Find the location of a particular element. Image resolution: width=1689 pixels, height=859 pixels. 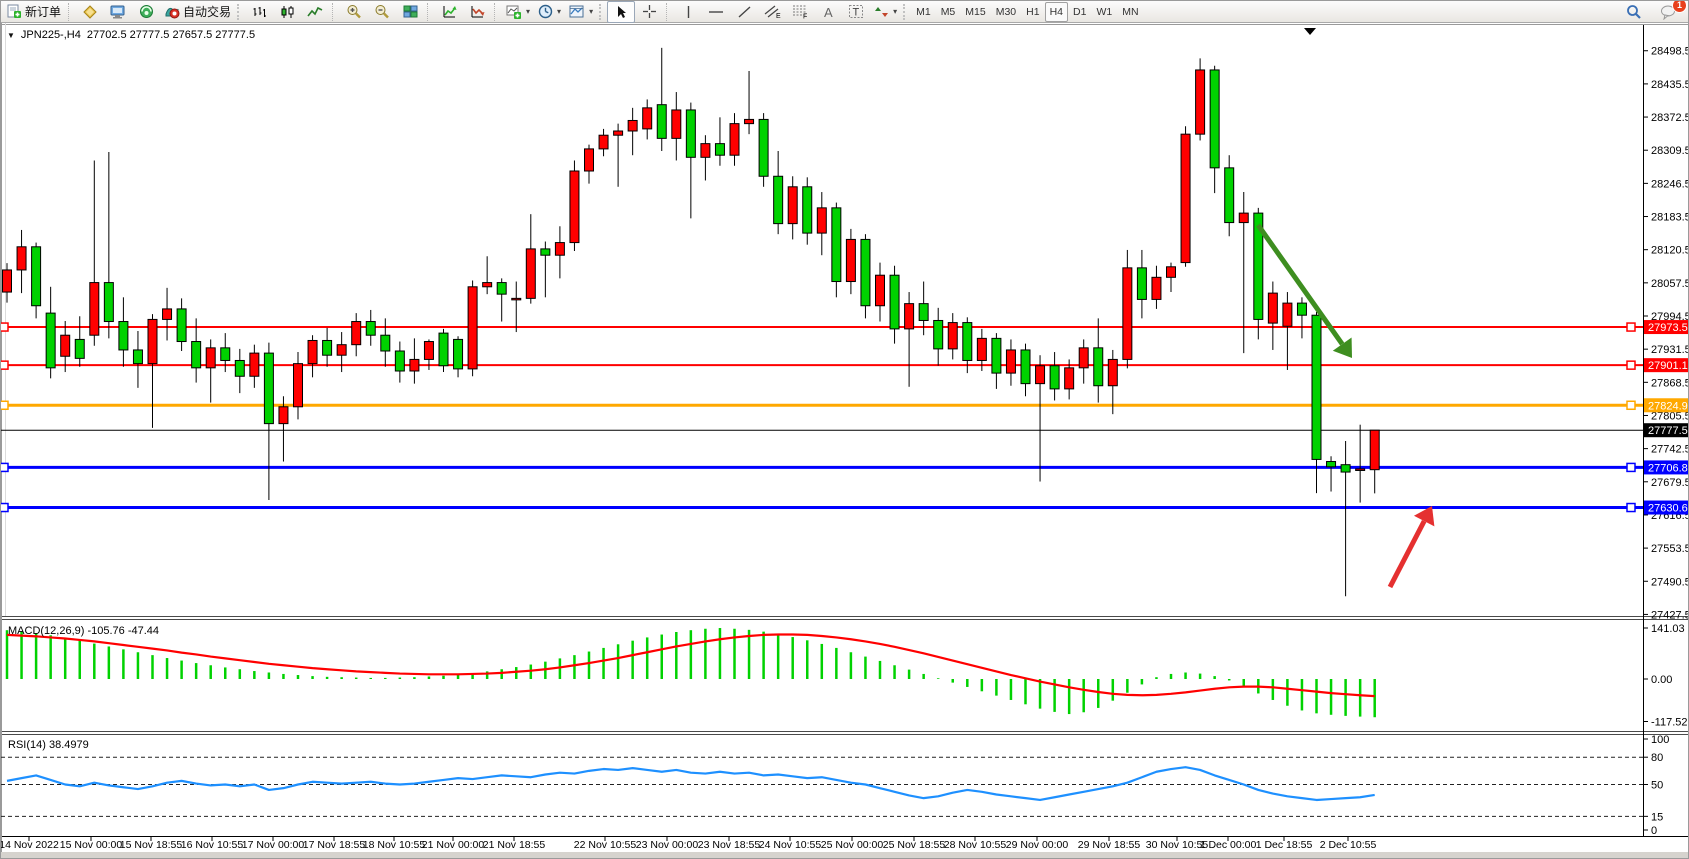

horizontal-line-button is located at coordinates (716, 12).